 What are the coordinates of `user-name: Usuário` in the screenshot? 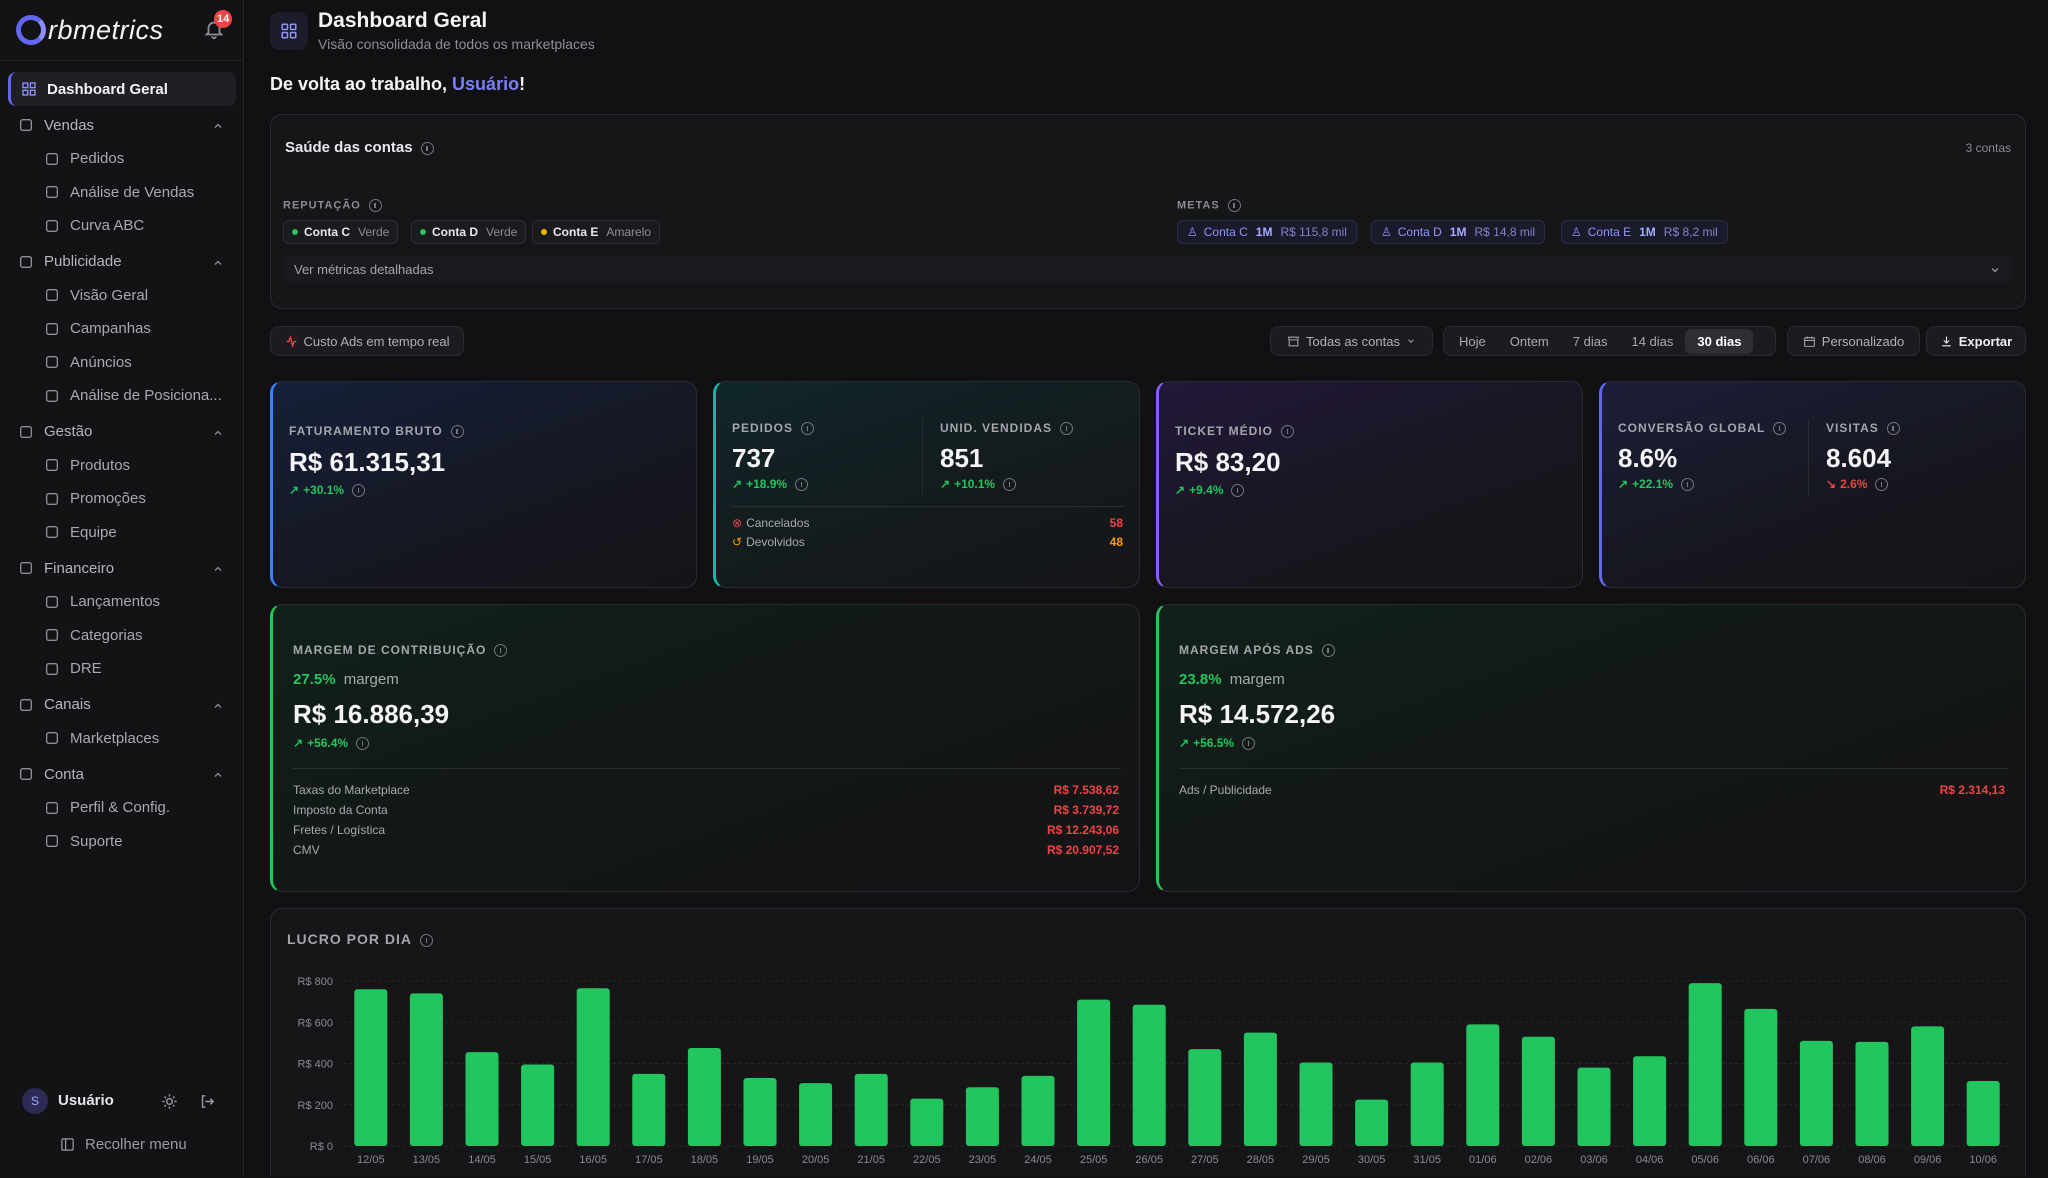 It's located at (86, 1100).